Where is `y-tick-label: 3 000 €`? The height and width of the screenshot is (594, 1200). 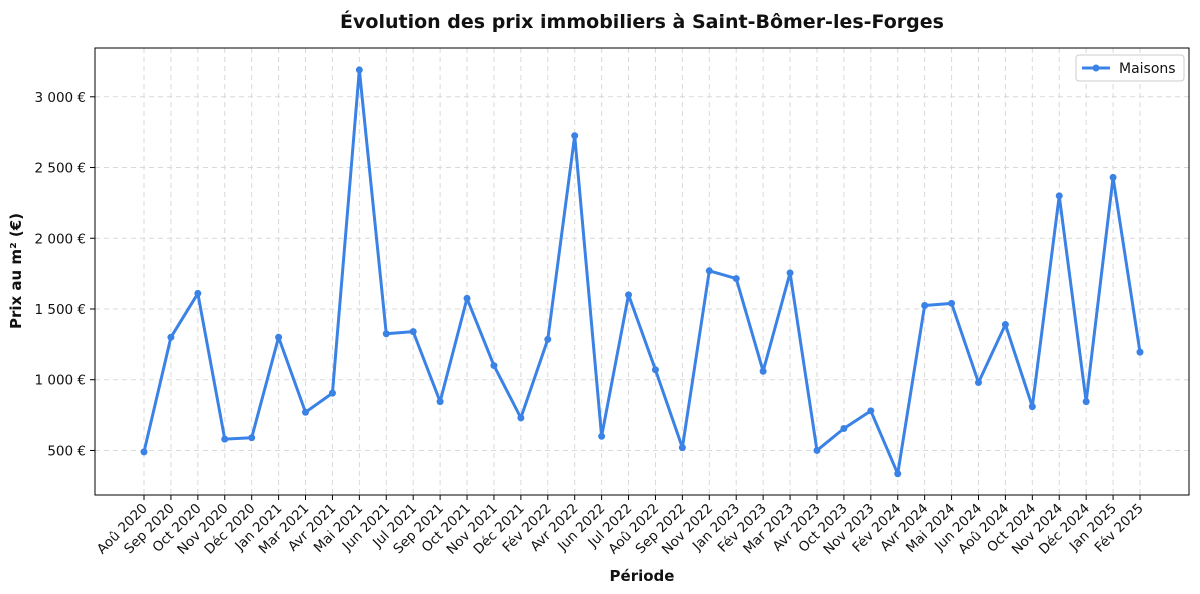
y-tick-label: 3 000 € is located at coordinates (60, 98).